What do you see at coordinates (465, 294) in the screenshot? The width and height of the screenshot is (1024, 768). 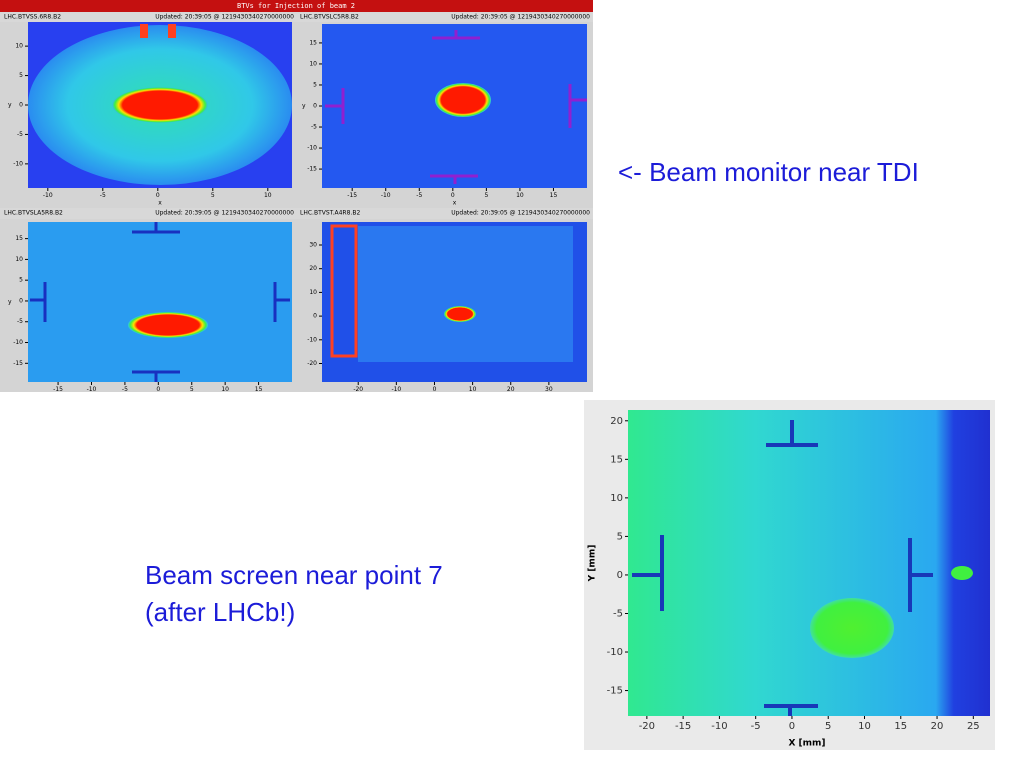 I see `screen-area` at bounding box center [465, 294].